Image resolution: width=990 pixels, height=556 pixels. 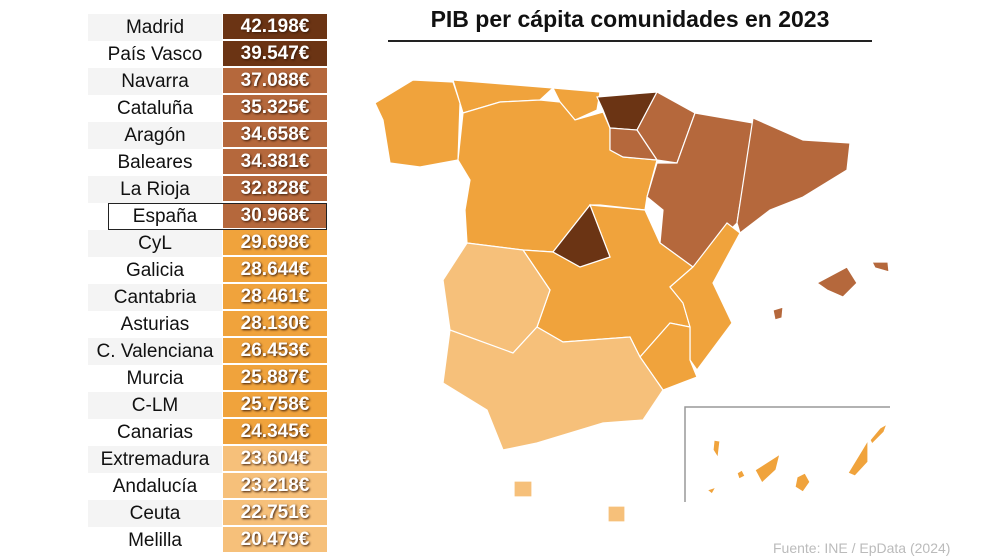 What do you see at coordinates (155, 270) in the screenshot?
I see `region-name: Galicia` at bounding box center [155, 270].